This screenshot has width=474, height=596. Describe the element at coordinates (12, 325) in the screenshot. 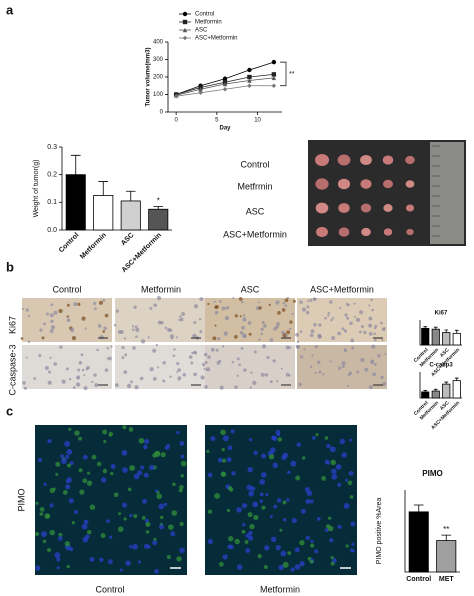

I see `row-label: Ki67` at that location.